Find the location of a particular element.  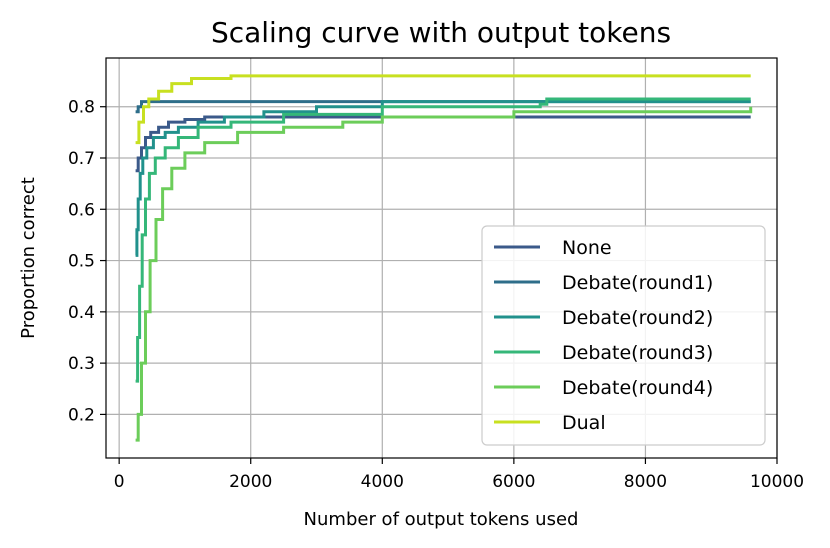

series-line-dual is located at coordinates (443, 109).